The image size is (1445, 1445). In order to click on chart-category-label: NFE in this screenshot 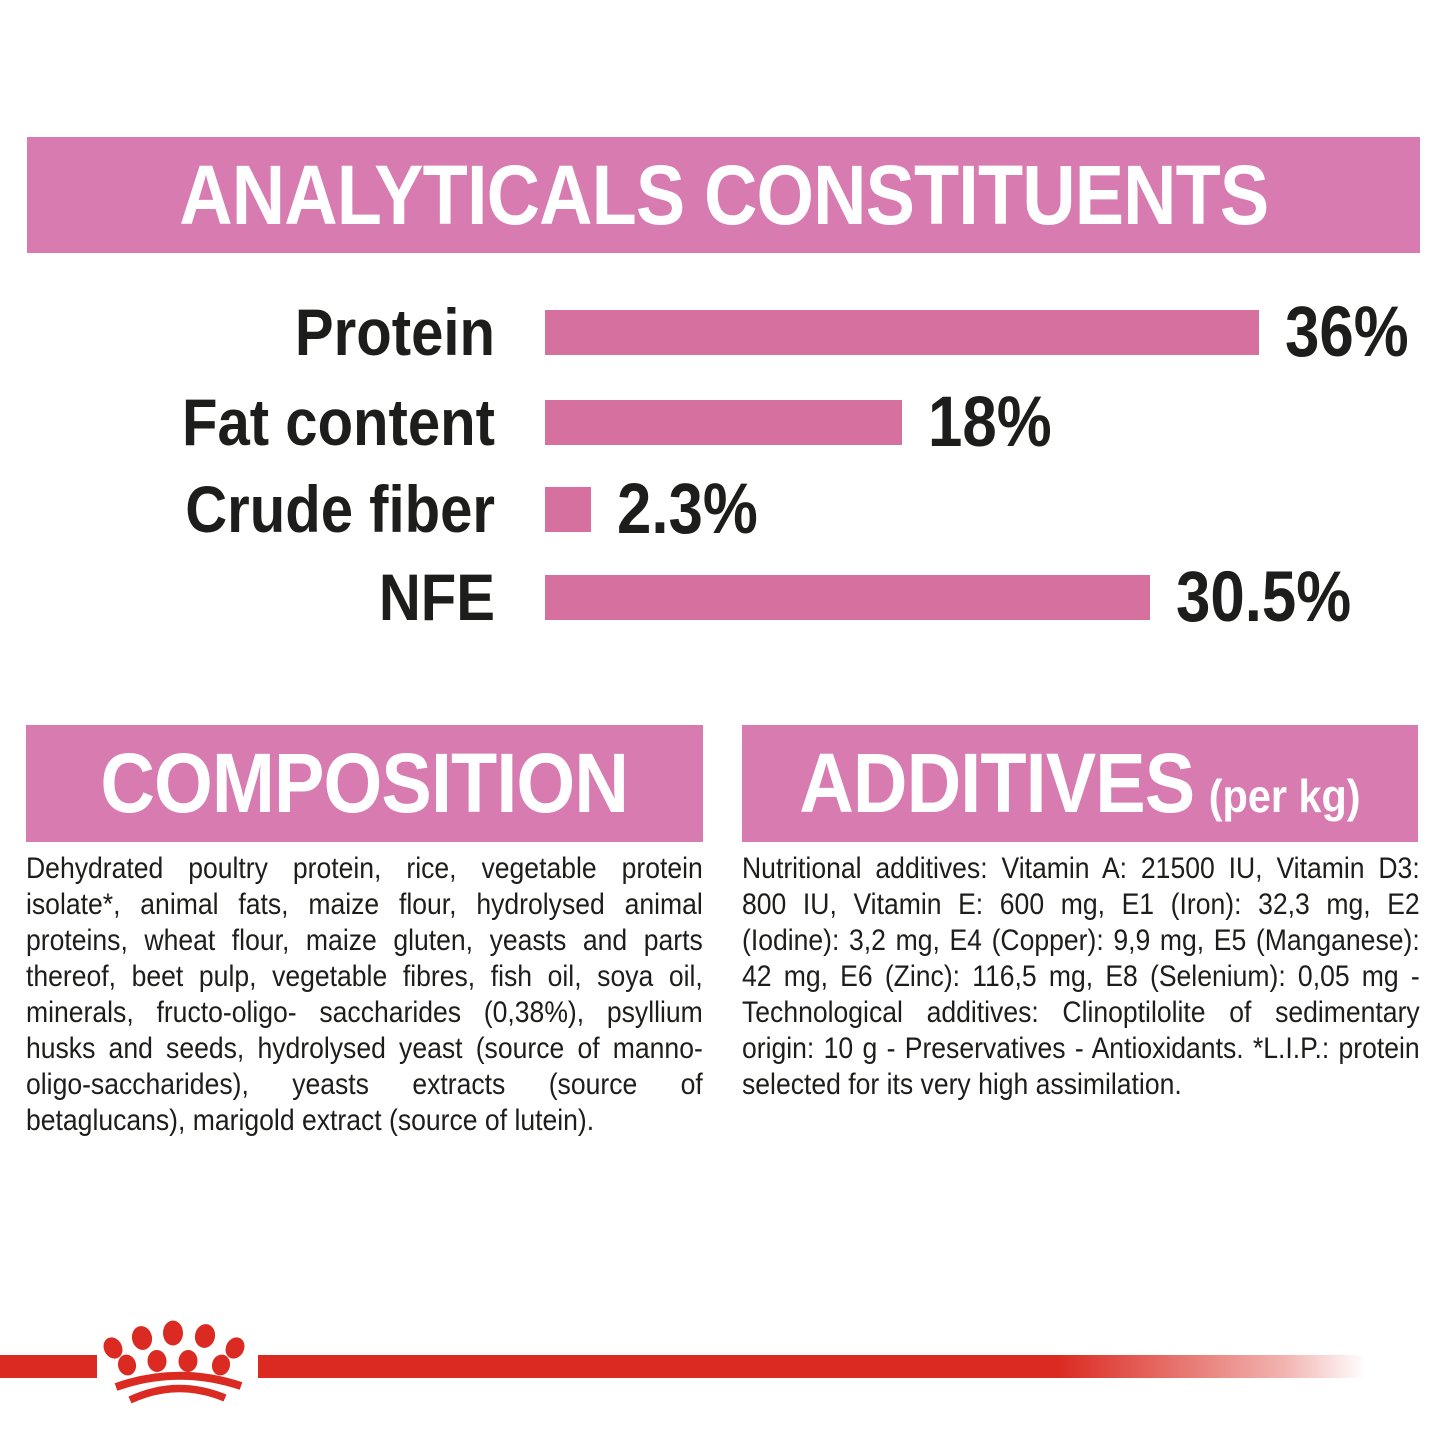, I will do `click(436, 597)`.